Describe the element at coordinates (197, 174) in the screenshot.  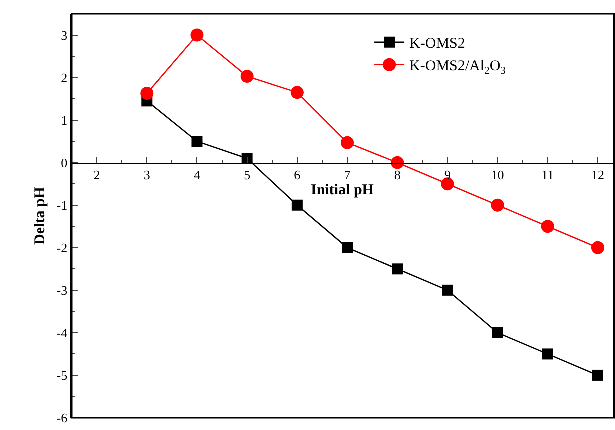
I see `x-tick-label: 4` at that location.